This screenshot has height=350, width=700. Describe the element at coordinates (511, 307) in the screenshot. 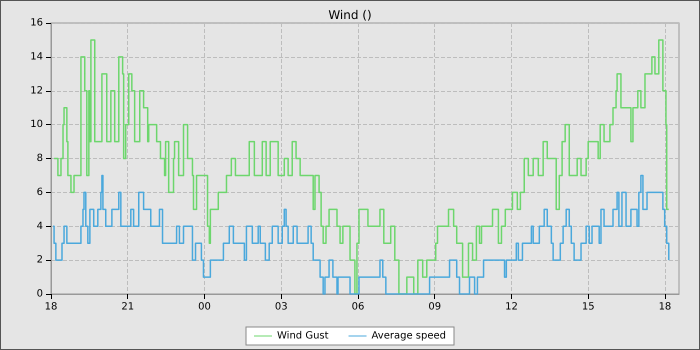

I see `x-tick-label: 12` at that location.